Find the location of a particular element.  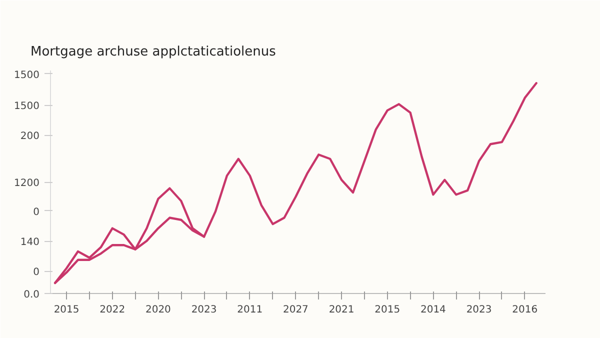

x-tick-label: 2027 is located at coordinates (295, 310).